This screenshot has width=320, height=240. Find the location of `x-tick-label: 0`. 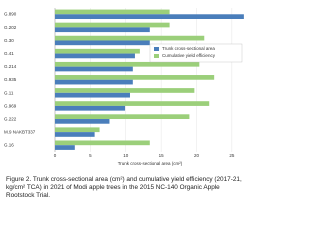

x-tick-label: 0 is located at coordinates (55, 155).